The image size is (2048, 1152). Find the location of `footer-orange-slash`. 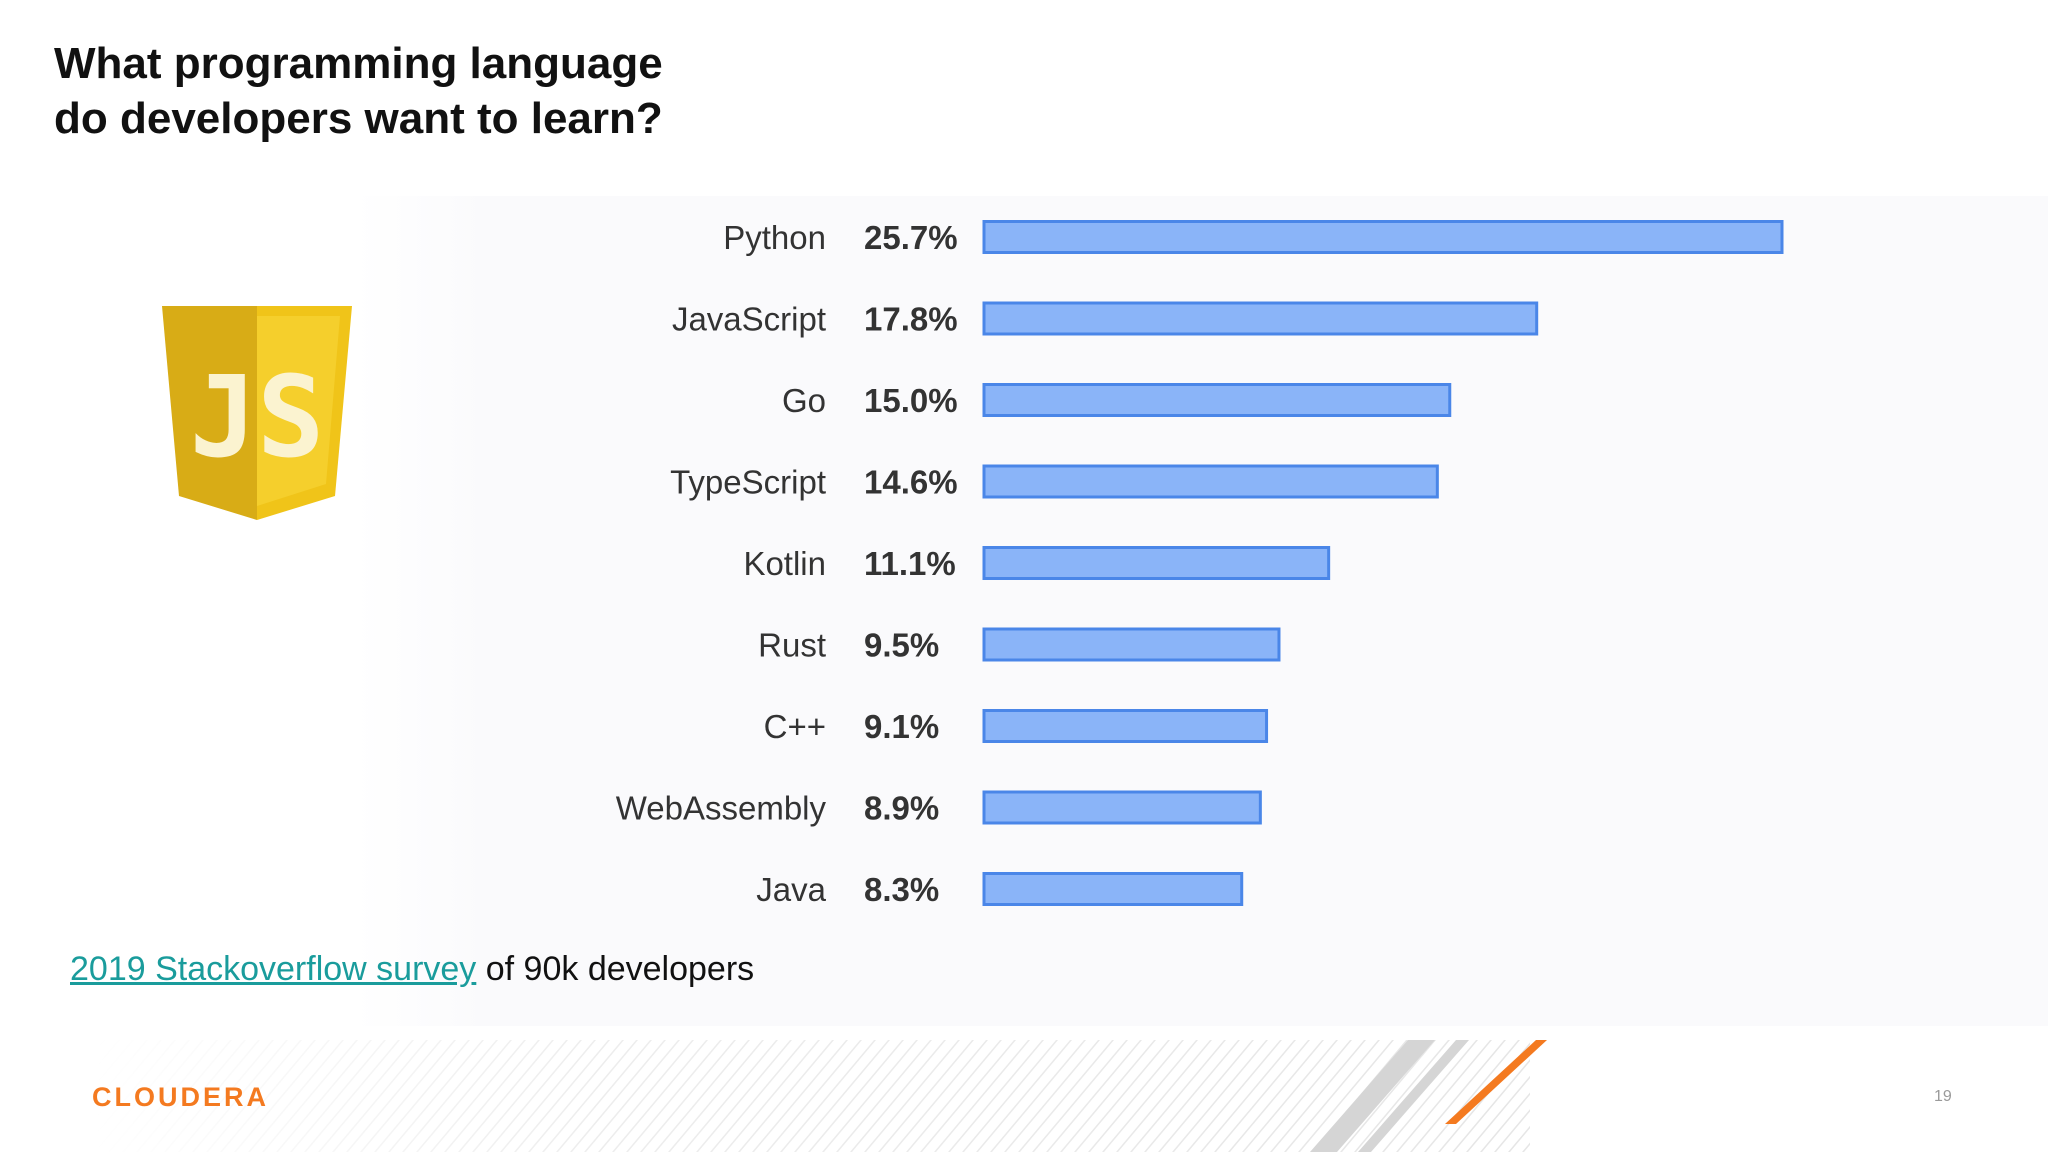

footer-orange-slash is located at coordinates (1496, 1082).